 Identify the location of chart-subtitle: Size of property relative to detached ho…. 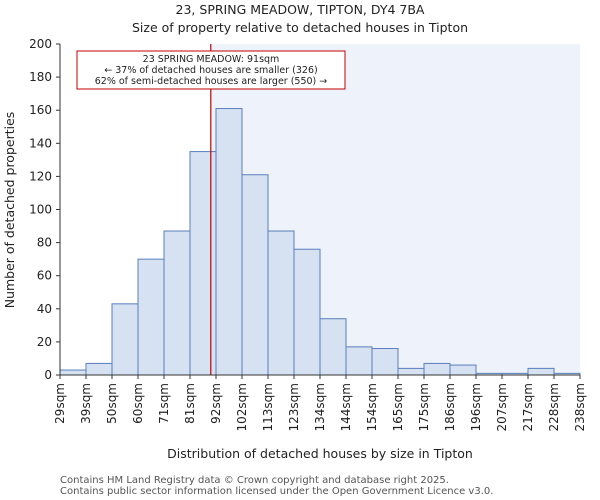
(300, 27).